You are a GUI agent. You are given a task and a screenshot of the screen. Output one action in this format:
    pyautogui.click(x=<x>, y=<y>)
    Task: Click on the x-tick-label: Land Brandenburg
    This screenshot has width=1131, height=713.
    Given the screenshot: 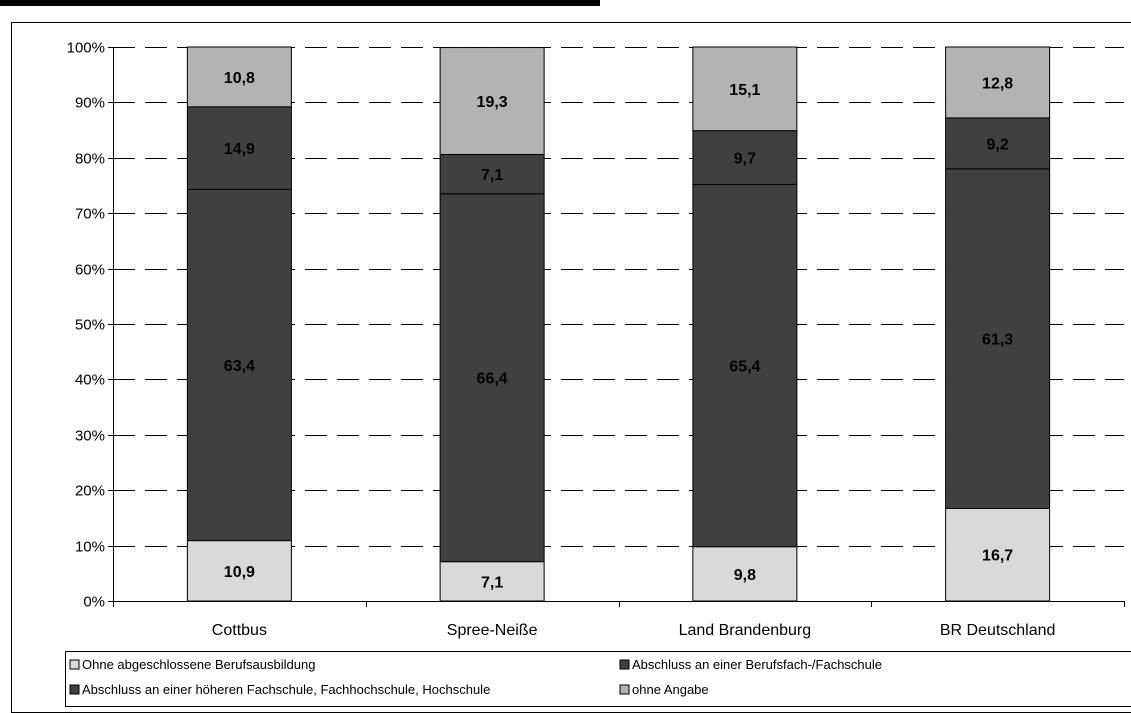 What is the action you would take?
    pyautogui.click(x=745, y=630)
    